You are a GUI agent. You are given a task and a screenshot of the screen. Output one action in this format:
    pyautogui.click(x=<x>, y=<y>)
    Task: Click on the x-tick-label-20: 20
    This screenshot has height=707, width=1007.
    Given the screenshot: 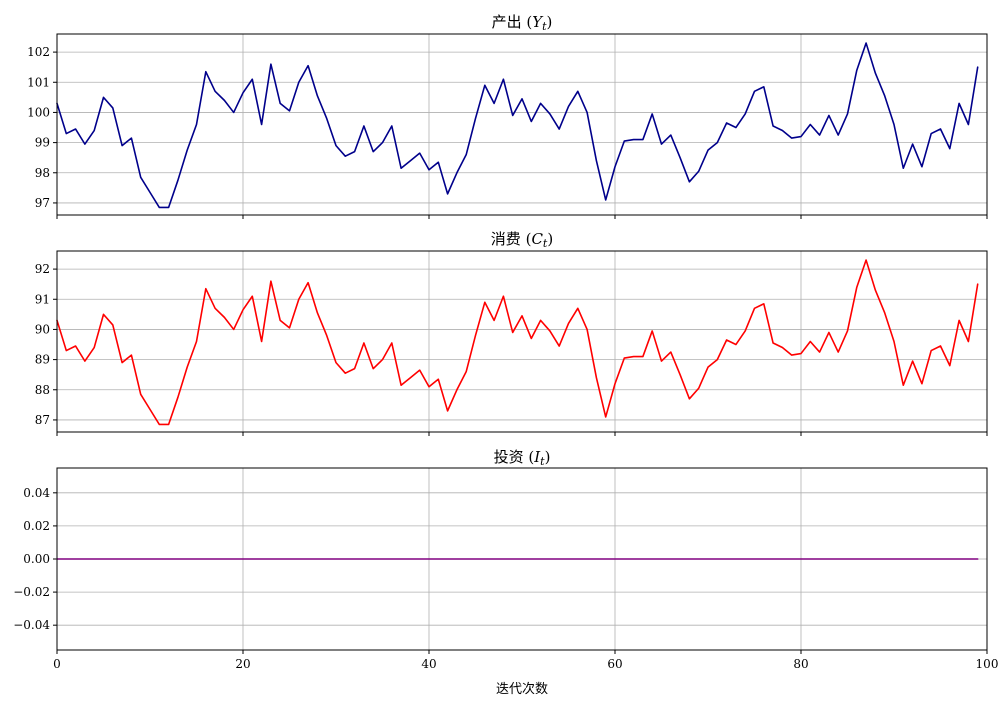 What is the action you would take?
    pyautogui.click(x=242, y=664)
    